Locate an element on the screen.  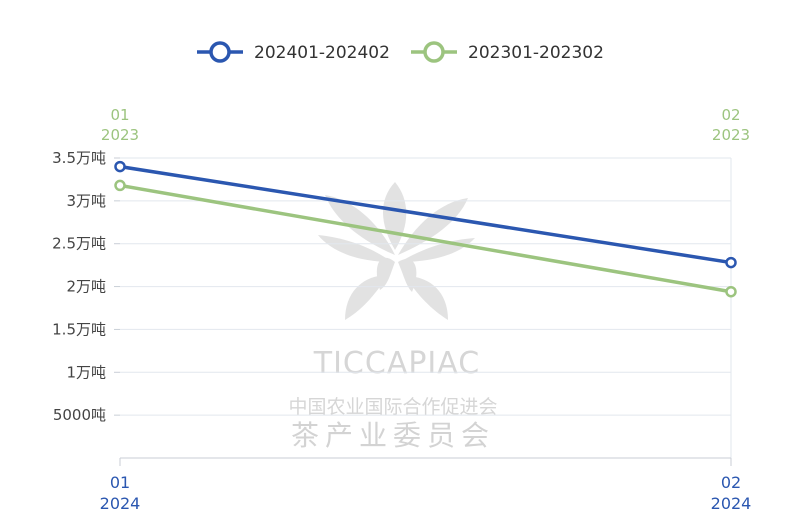
watermark-line2: 茶产业委员会 is located at coordinates (393, 435).